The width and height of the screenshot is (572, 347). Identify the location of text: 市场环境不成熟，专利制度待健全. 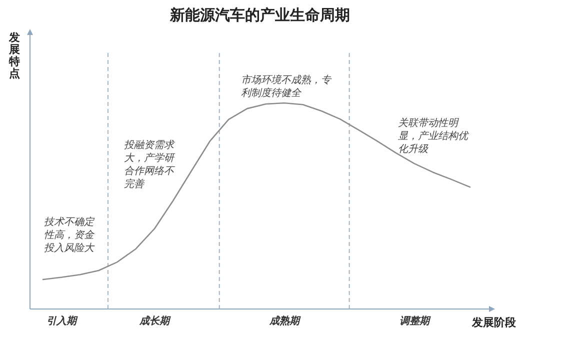
(287, 87).